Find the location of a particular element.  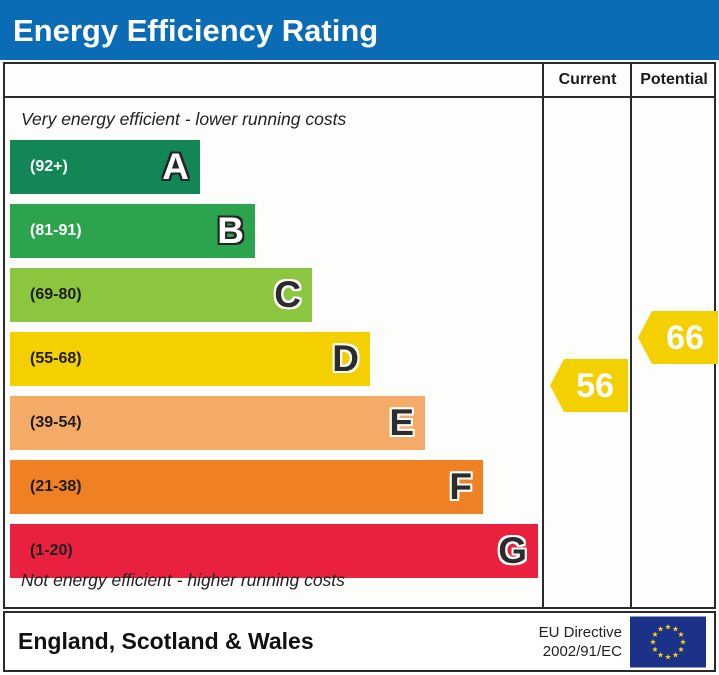

band-letter-g: G is located at coordinates (512, 550).